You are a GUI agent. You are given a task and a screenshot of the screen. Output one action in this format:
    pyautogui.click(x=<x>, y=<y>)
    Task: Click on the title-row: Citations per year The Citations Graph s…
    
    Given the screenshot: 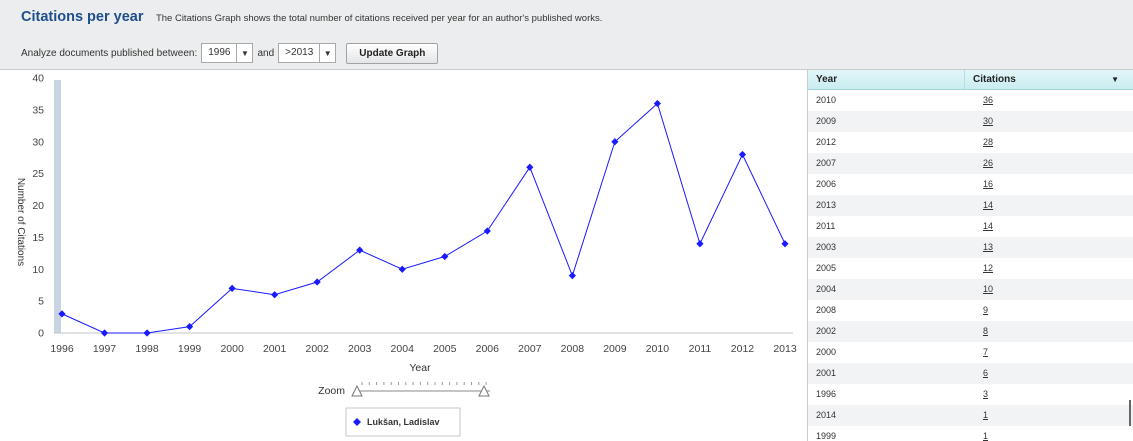 What is the action you would take?
    pyautogui.click(x=311, y=17)
    